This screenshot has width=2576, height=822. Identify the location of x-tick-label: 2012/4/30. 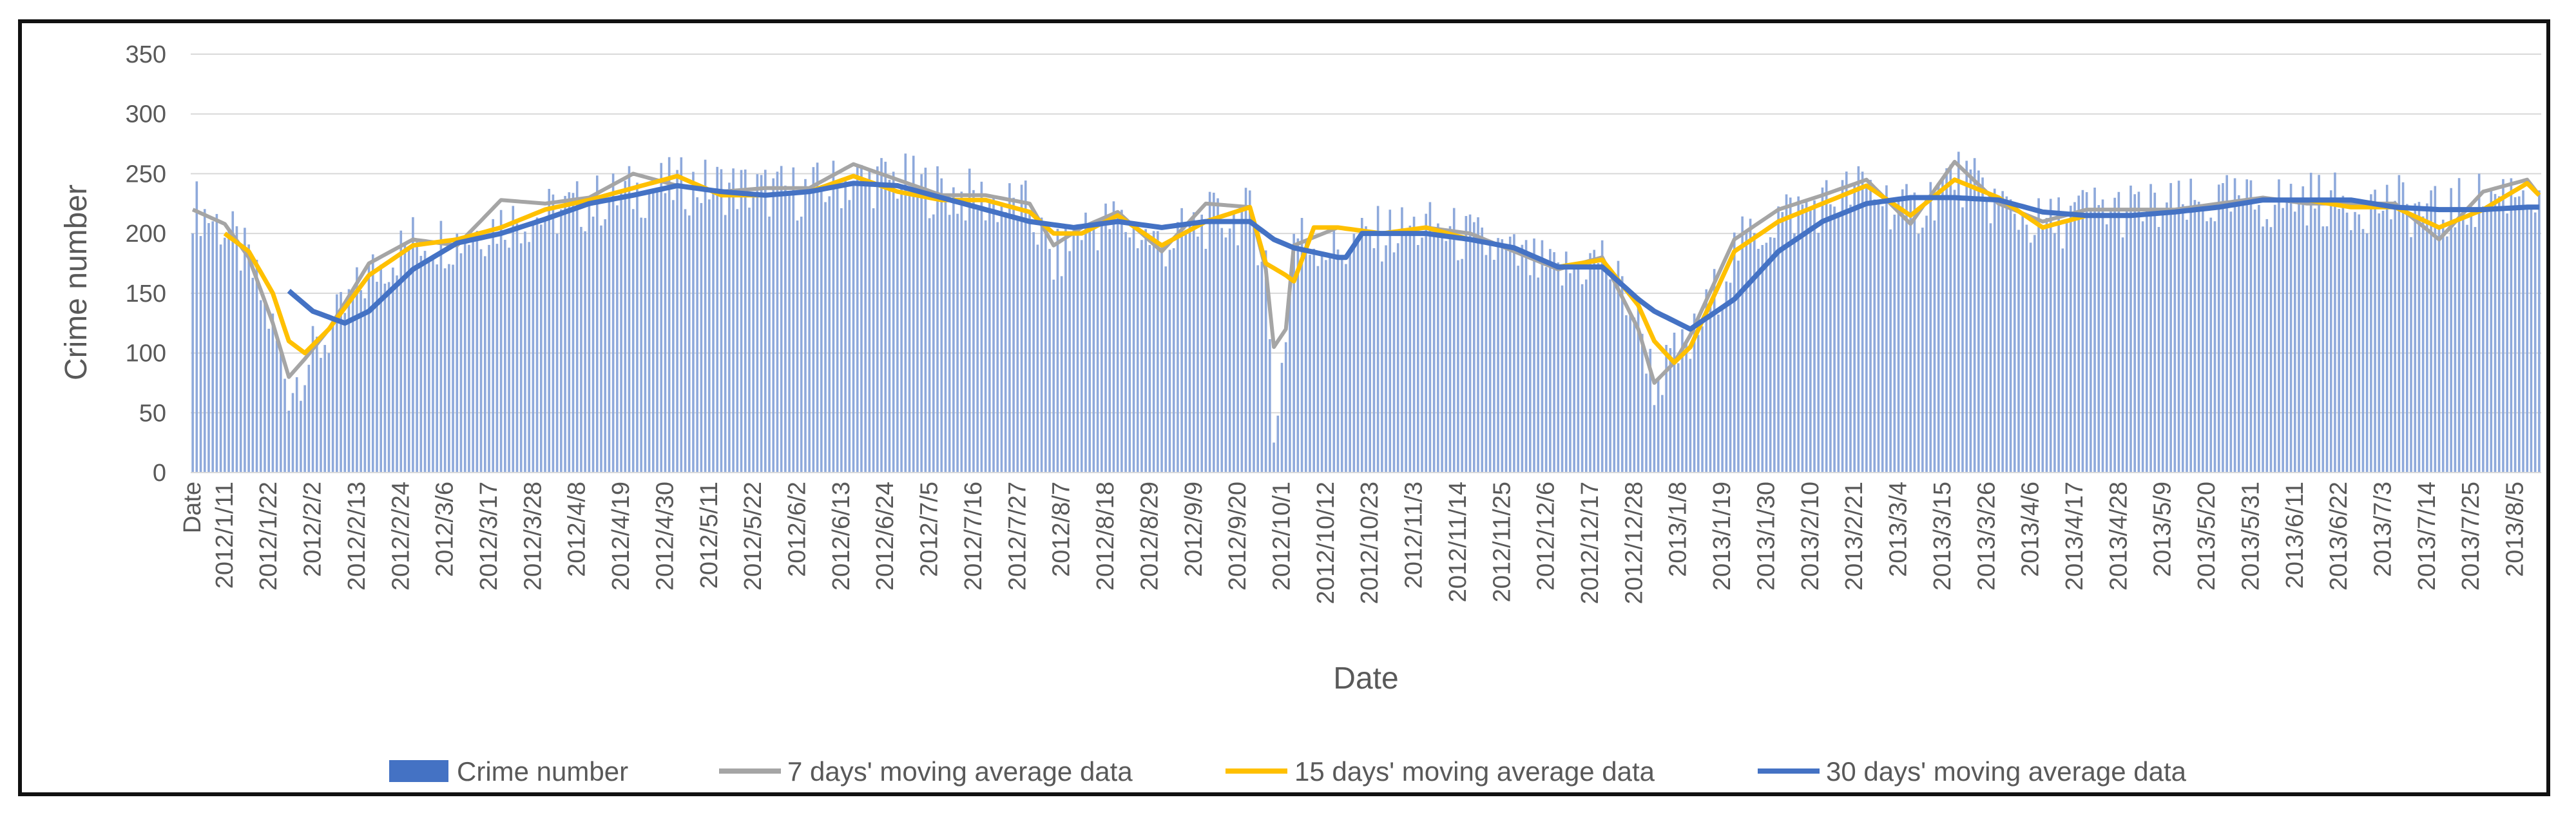
(664, 536).